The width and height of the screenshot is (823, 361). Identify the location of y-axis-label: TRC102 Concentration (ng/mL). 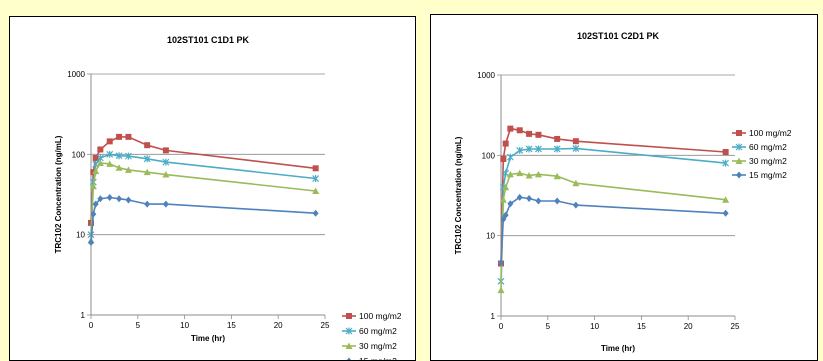
(458, 195).